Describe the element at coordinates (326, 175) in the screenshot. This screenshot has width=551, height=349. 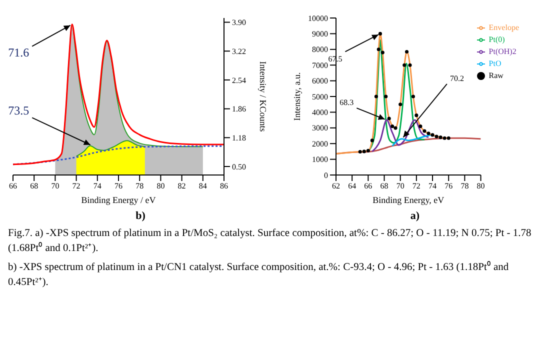
I see `y-tick-label: 0` at that location.